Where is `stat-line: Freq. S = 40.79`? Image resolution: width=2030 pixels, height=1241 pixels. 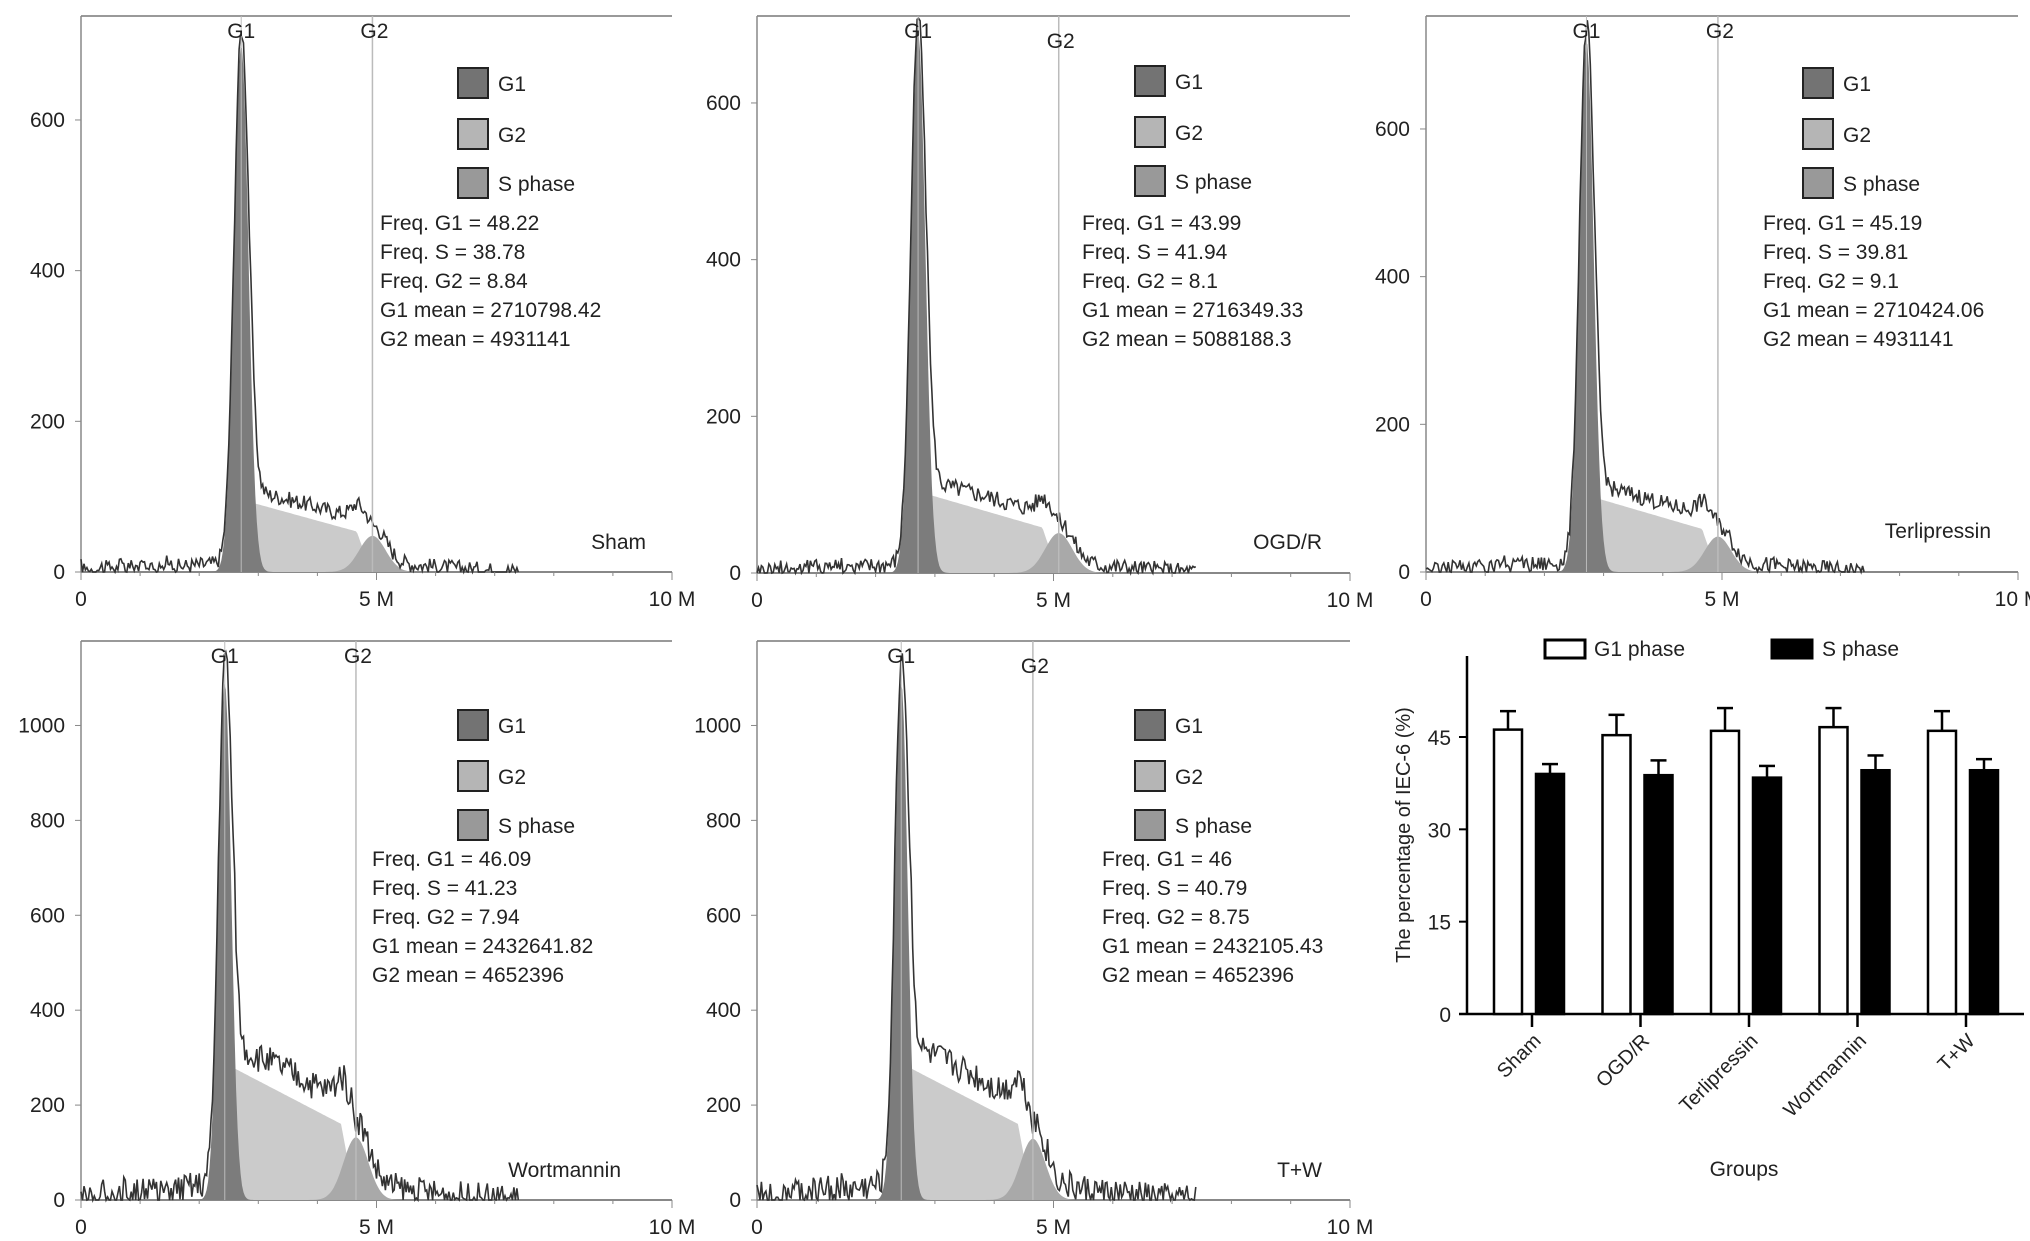
stat-line: Freq. S = 40.79 is located at coordinates (1174, 888).